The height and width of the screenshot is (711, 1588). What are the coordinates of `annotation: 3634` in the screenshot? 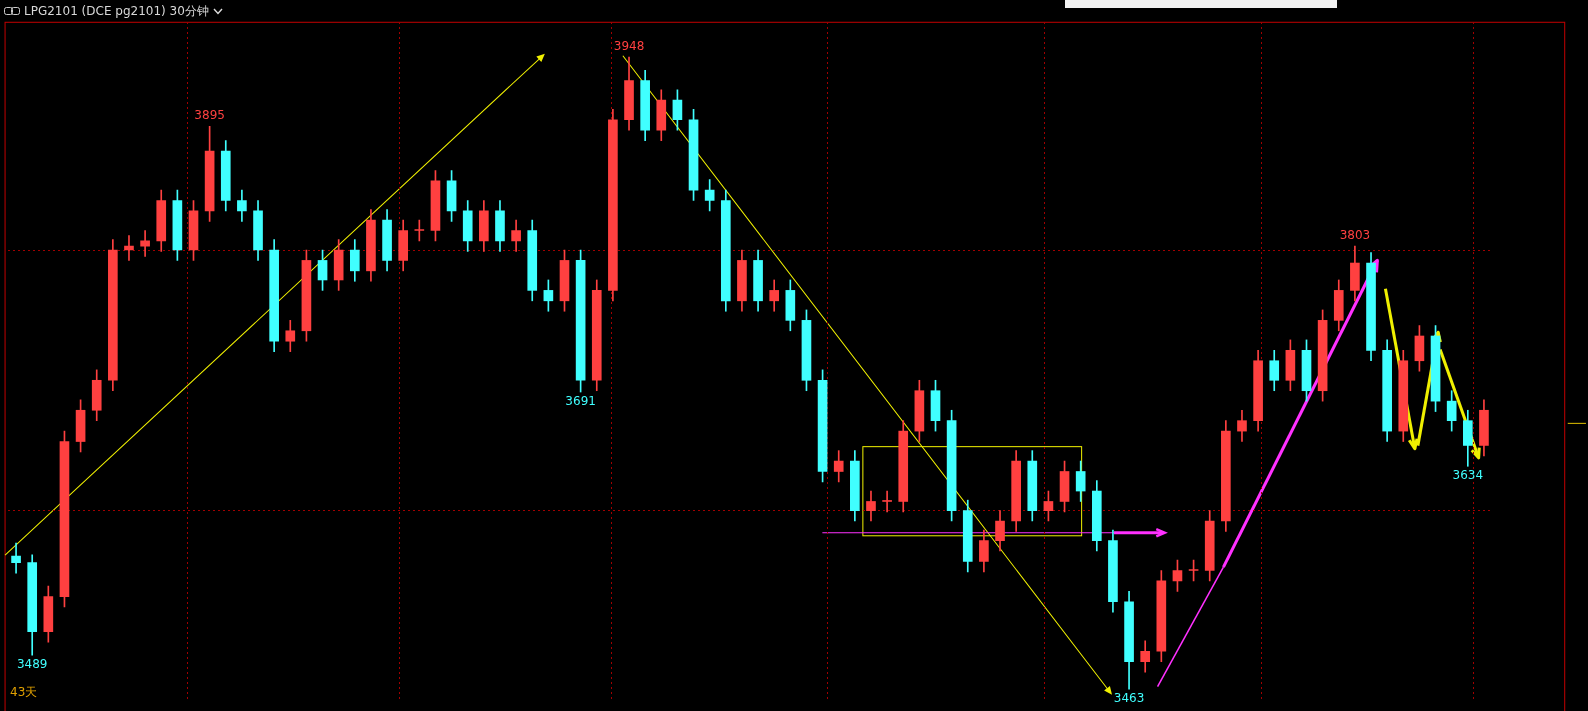 It's located at (1468, 475).